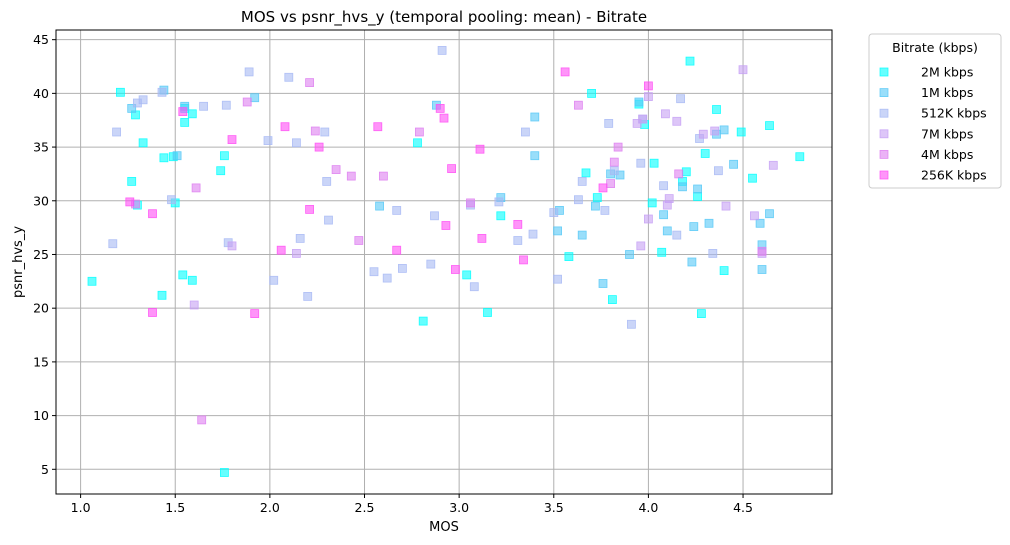  What do you see at coordinates (412, 504) in the screenshot?
I see `x-axis-ticks: 1.0 1.5 2.0 2.5 3.0 3.5 4.0 4.5` at bounding box center [412, 504].